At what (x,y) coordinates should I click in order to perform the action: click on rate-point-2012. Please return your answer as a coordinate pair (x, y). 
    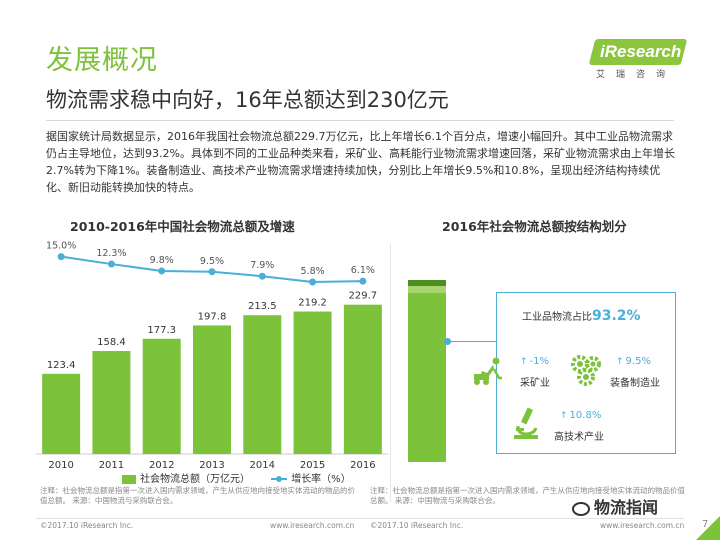
    Looking at the image, I should click on (162, 271).